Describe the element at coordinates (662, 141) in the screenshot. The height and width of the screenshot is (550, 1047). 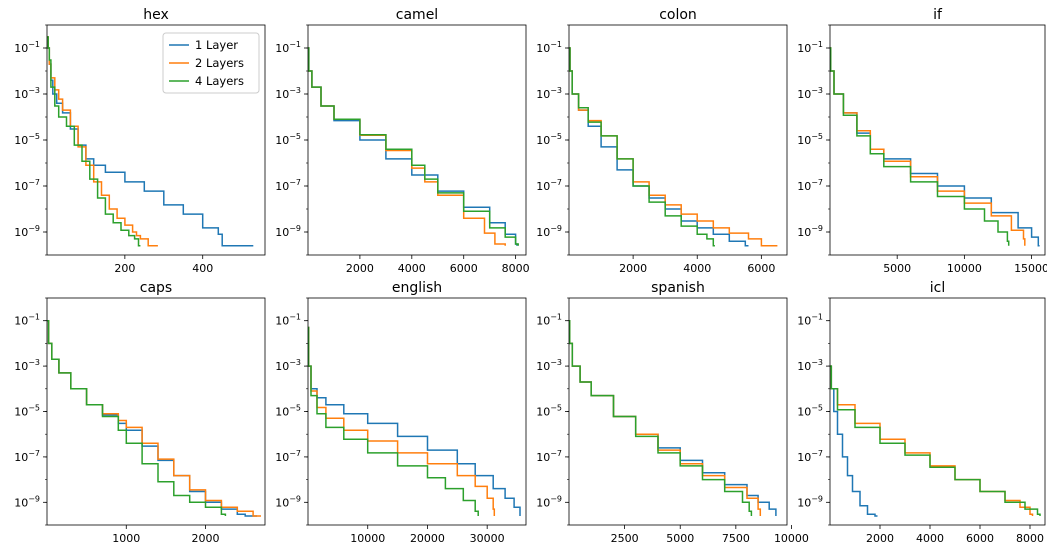
I see `subplot-colon: colon 10⁻¹ 10⁻³ 10⁻⁵ 10⁻⁷ 10⁻⁹ 2000 4000 6000` at that location.